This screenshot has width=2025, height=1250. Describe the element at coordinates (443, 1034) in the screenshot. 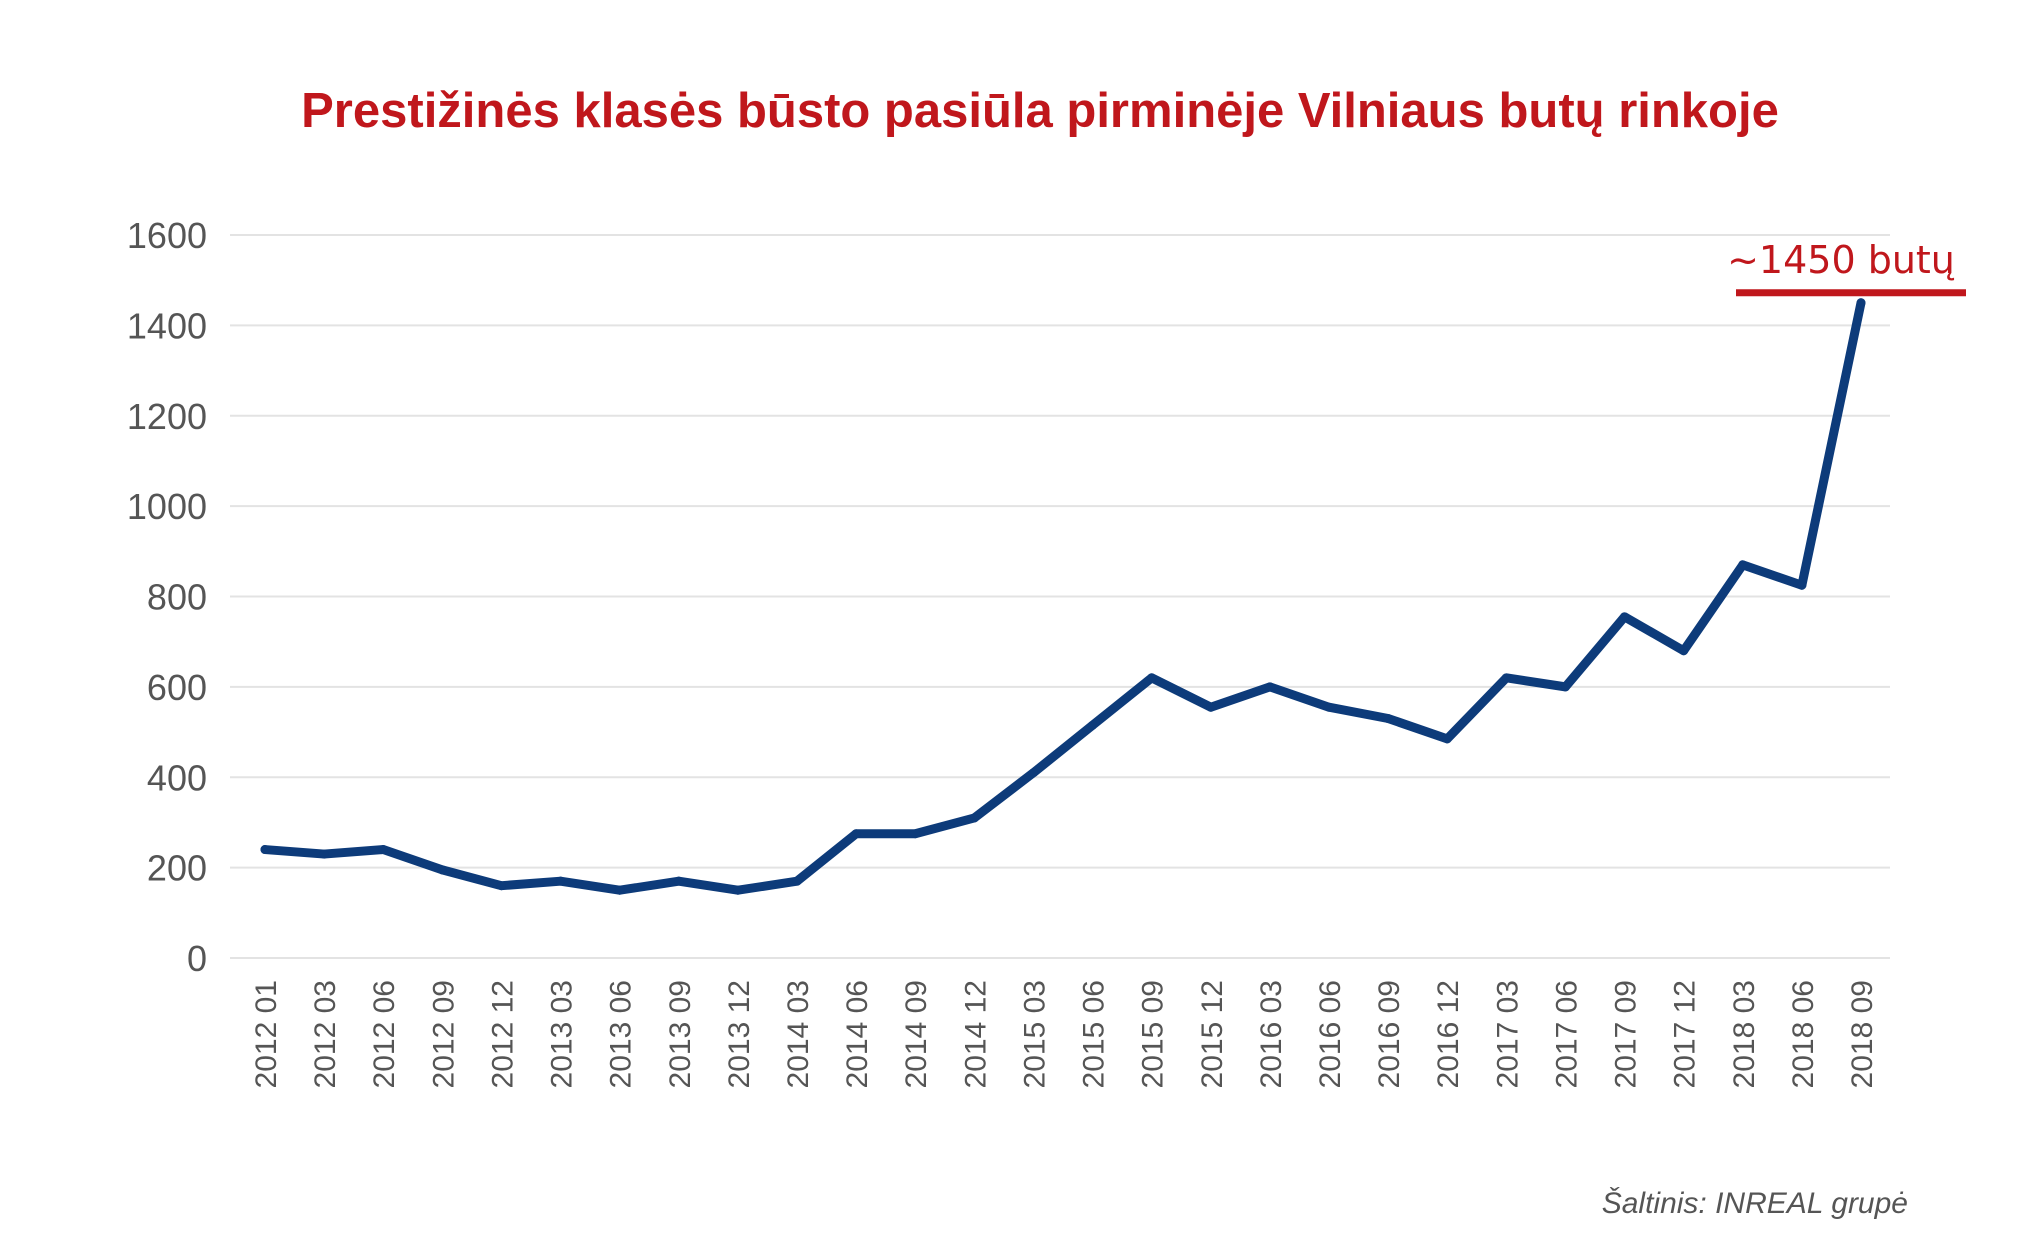

I see `x-tick-label: 2012 09` at that location.